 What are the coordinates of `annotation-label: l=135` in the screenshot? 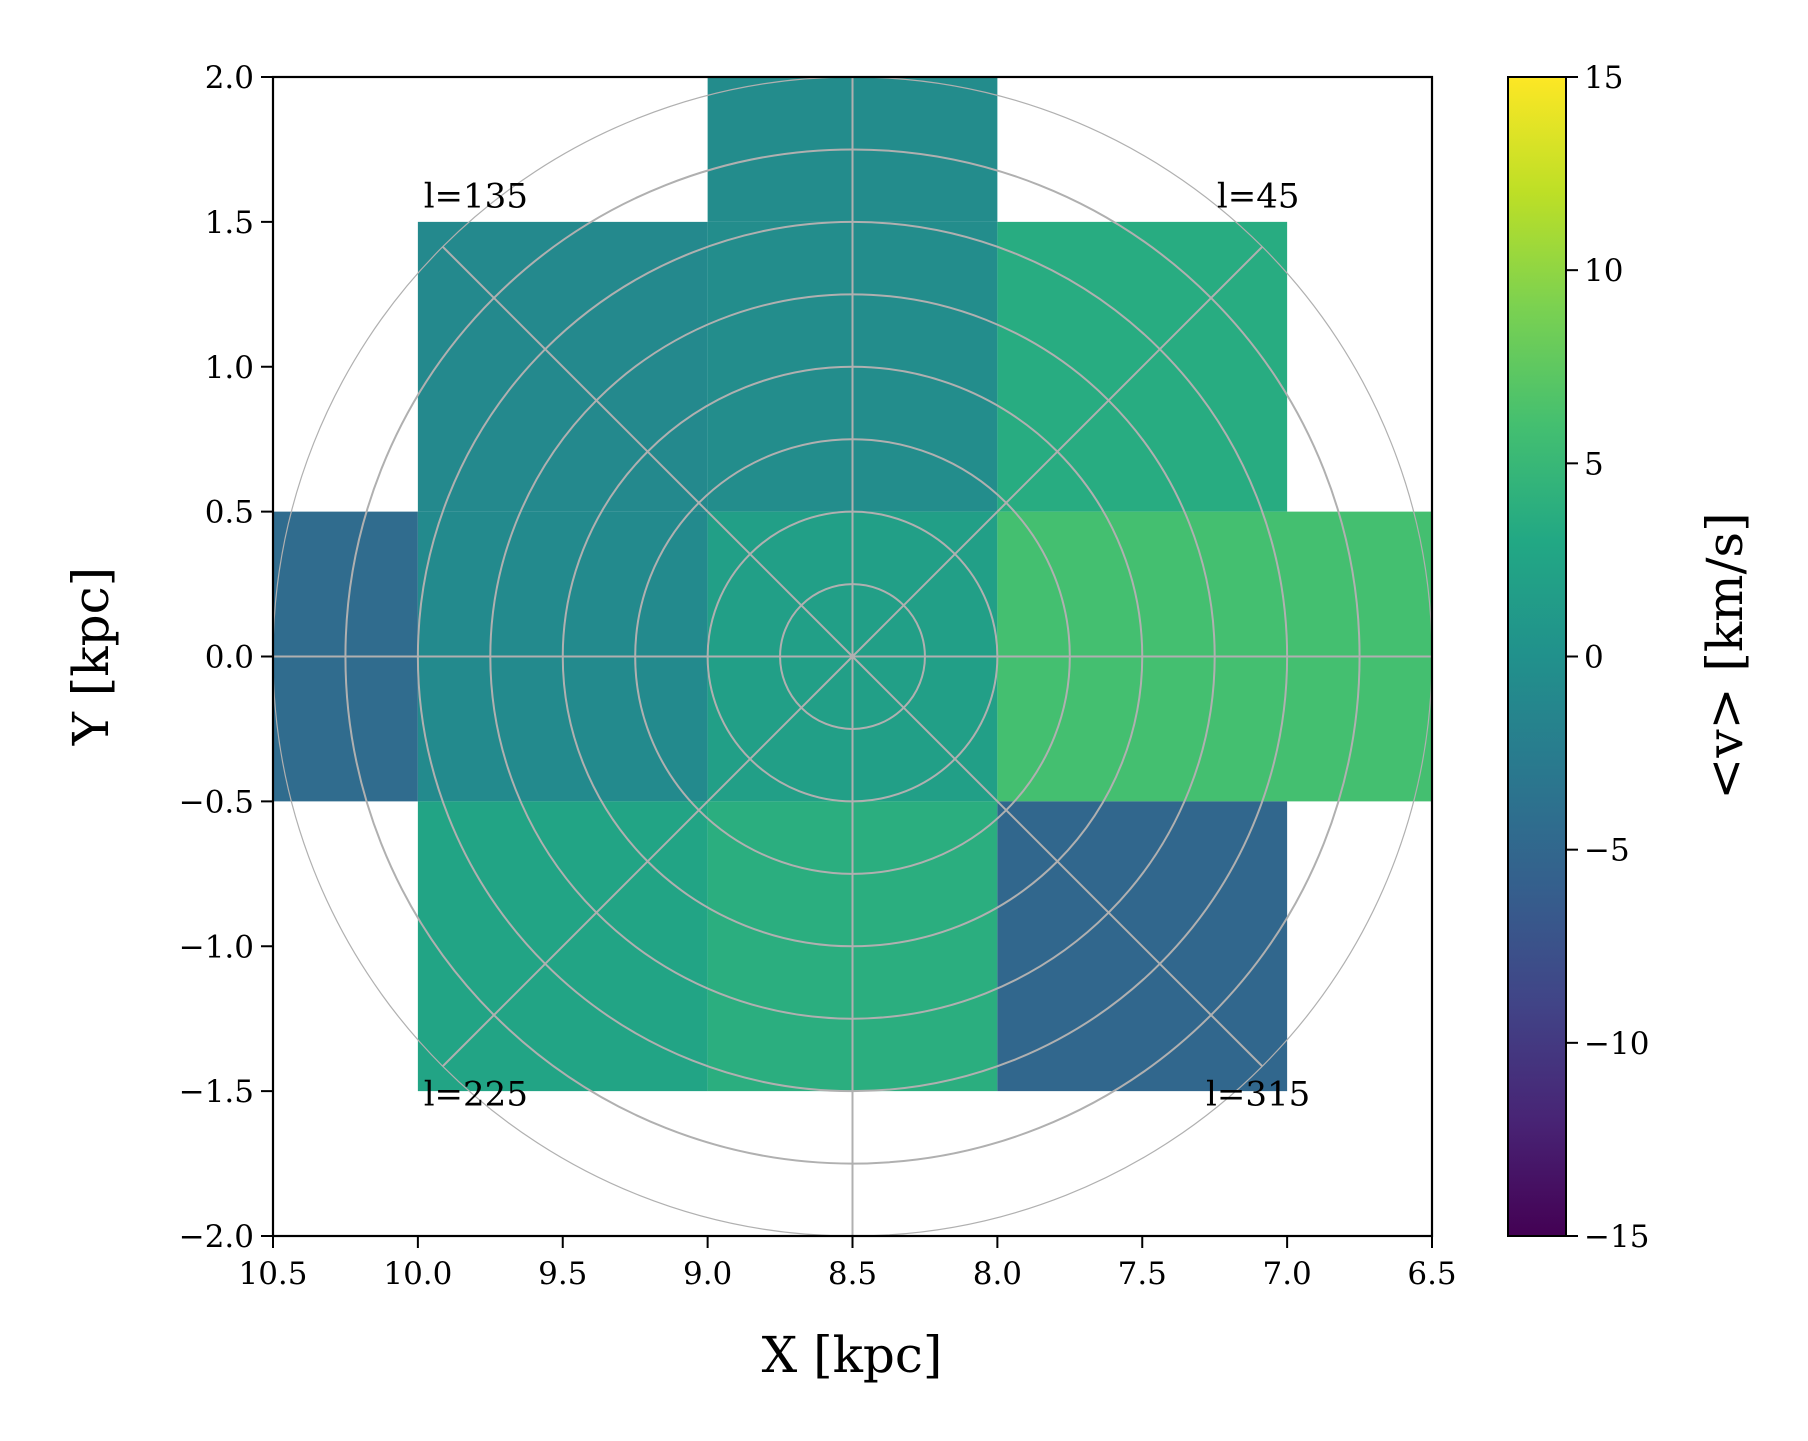 It's located at (476, 196).